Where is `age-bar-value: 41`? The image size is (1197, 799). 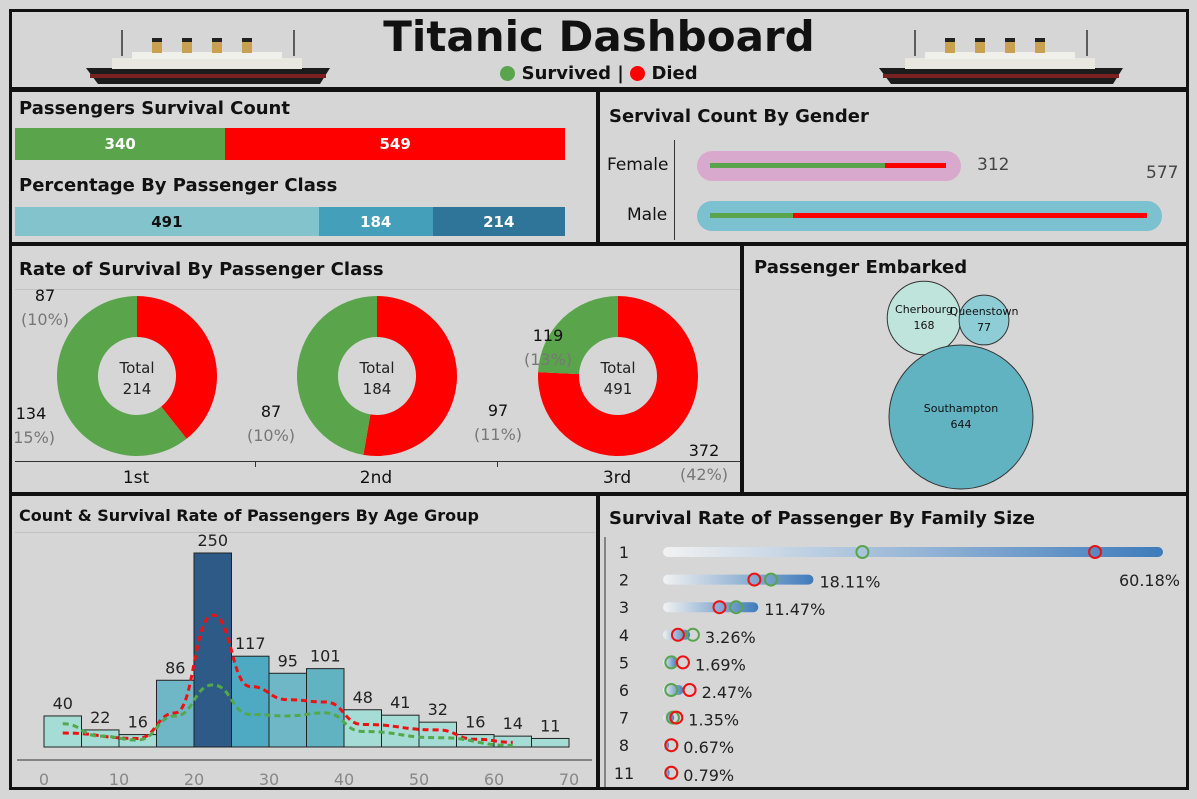 age-bar-value: 41 is located at coordinates (400, 702).